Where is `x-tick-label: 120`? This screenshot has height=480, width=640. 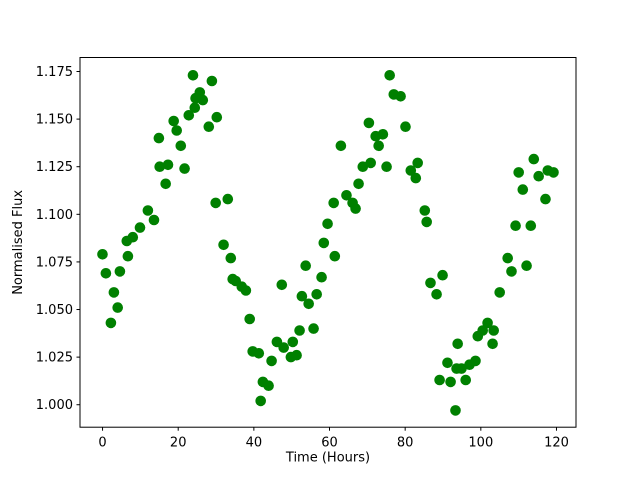 x-tick-label: 120 is located at coordinates (556, 443).